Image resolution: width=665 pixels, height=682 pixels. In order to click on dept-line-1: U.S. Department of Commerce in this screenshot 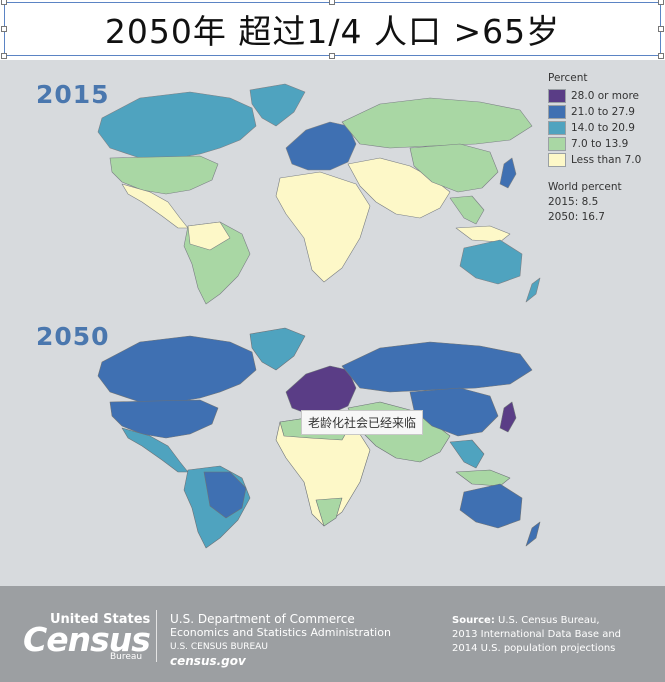, I will do `click(262, 619)`.